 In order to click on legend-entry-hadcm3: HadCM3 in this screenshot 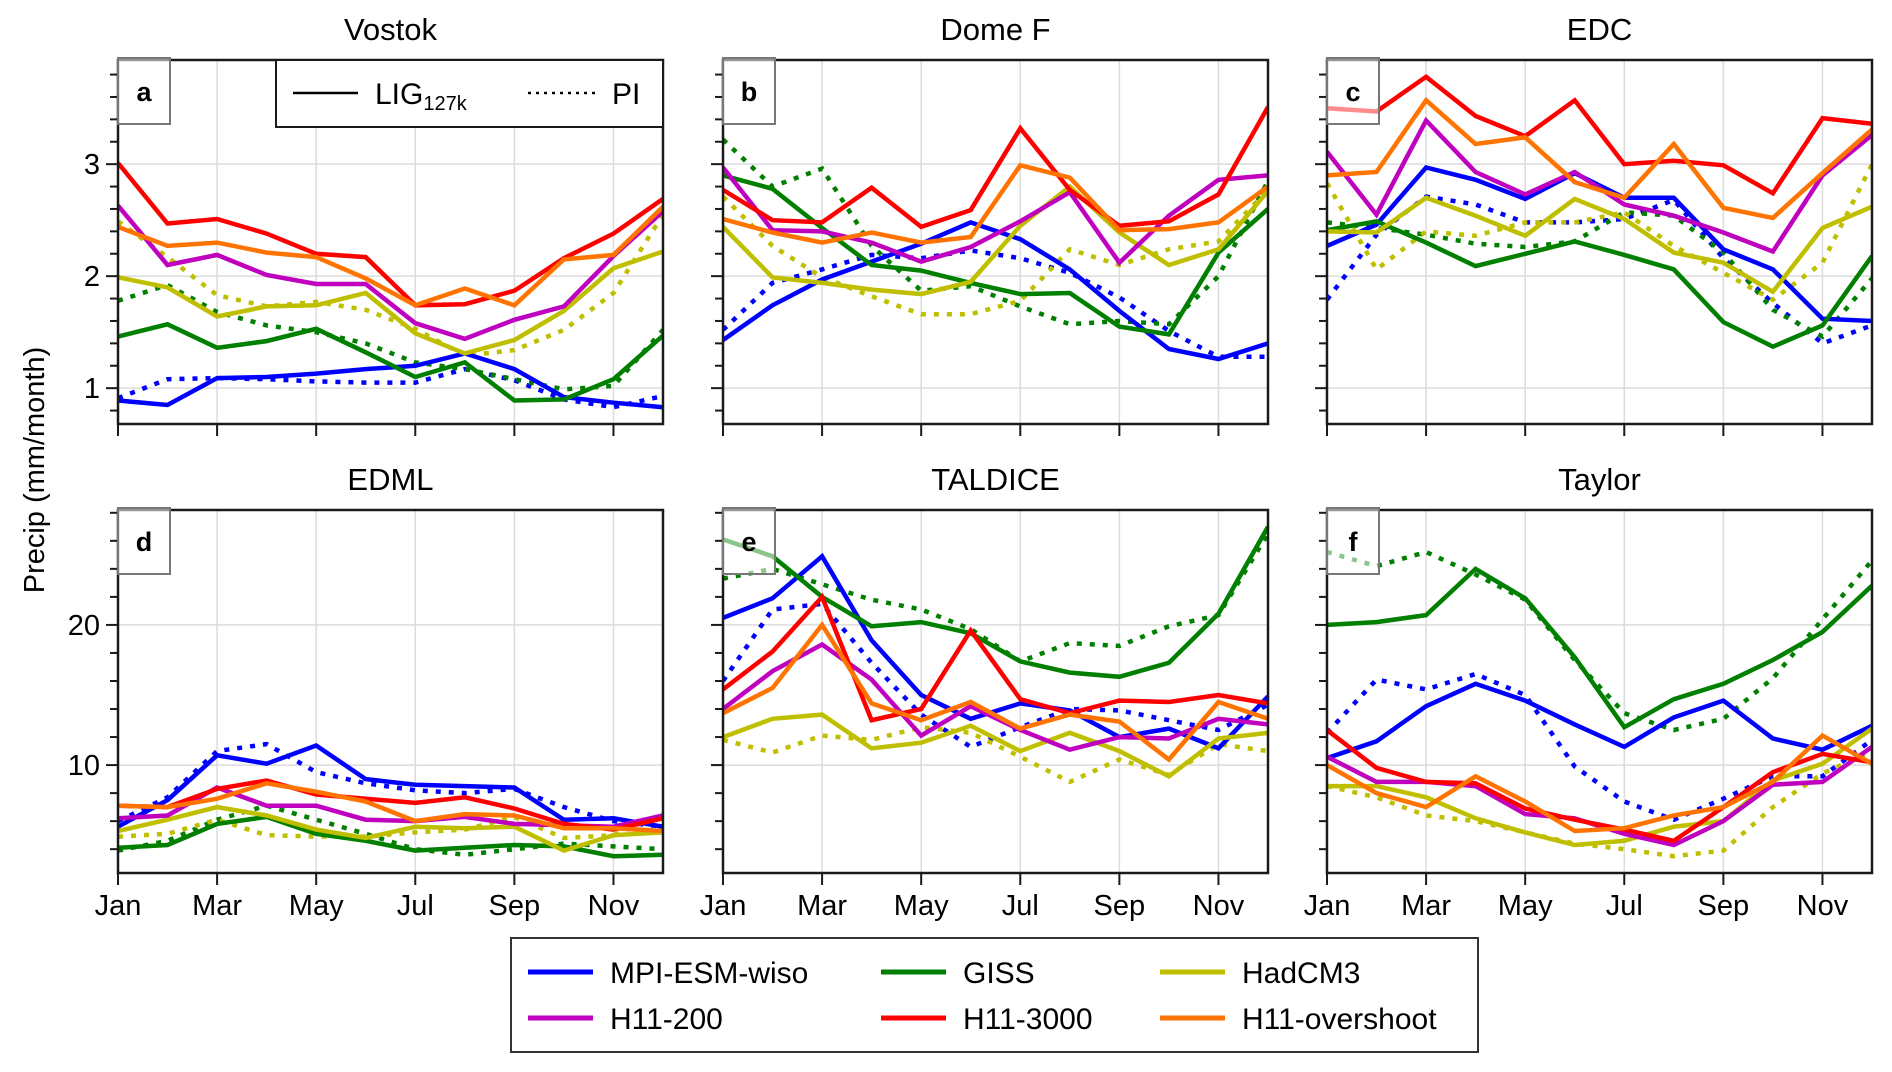, I will do `click(1260, 973)`.